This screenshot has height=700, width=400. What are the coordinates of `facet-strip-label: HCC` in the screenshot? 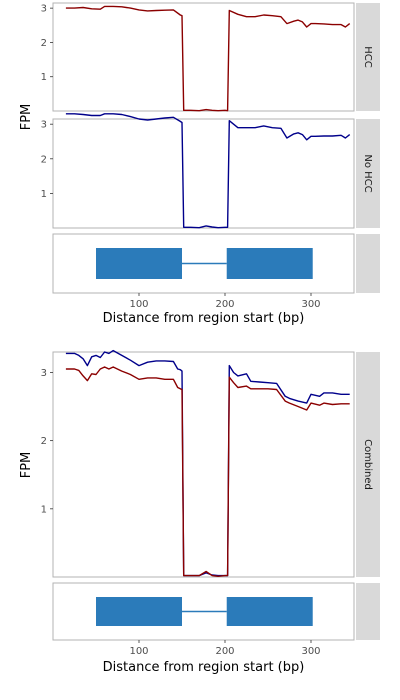 It's located at (367, 57).